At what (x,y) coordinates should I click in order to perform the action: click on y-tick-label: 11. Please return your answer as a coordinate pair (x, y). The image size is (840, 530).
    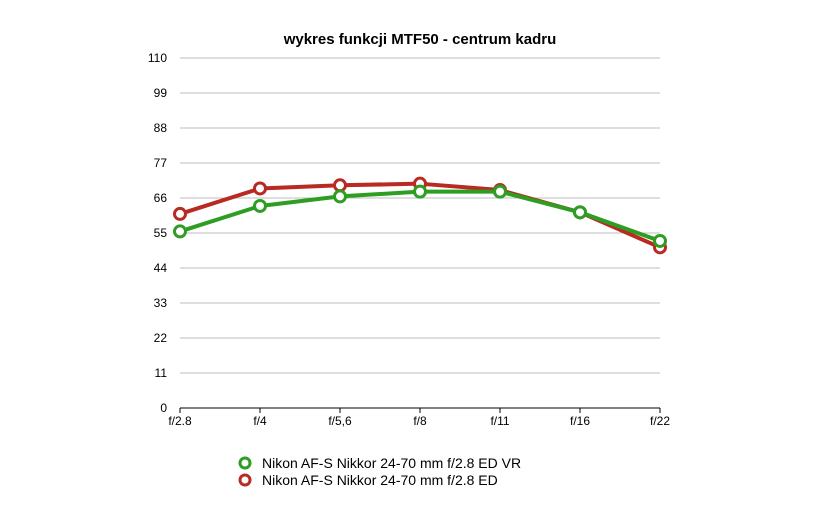
    Looking at the image, I should click on (161, 373).